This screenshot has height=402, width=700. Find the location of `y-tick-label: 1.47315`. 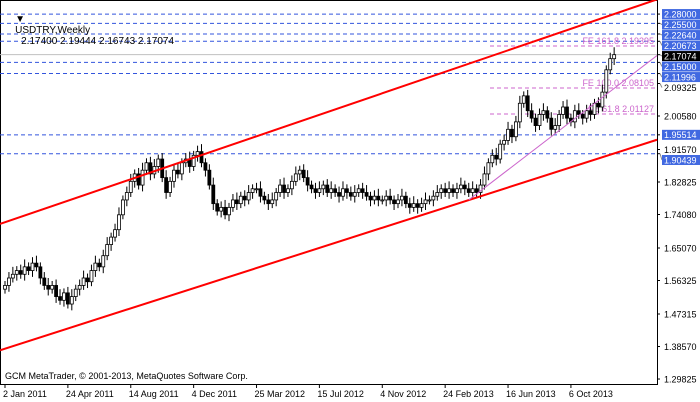

y-tick-label: 1.47315 is located at coordinates (680, 314).